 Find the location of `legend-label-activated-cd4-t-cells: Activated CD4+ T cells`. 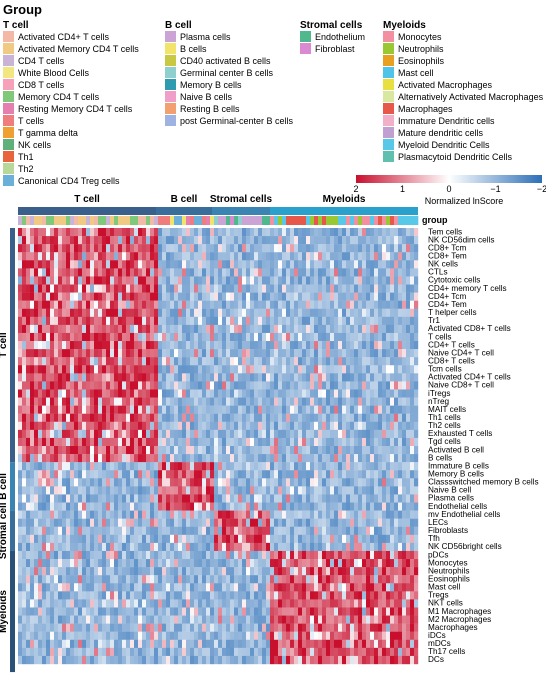

legend-label-activated-cd4-t-cells: Activated CD4+ T cells is located at coordinates (63, 37).